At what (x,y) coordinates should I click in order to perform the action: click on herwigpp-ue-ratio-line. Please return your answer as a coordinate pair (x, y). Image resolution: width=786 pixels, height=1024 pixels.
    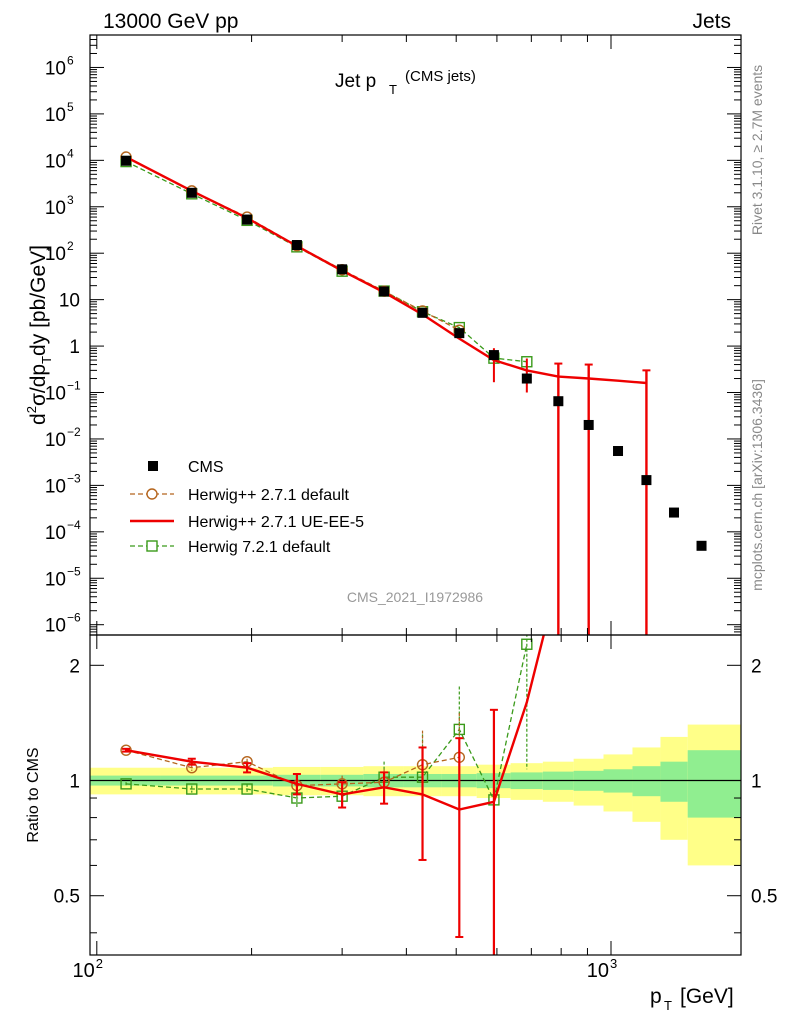
    Looking at the image, I should click on (335, 723).